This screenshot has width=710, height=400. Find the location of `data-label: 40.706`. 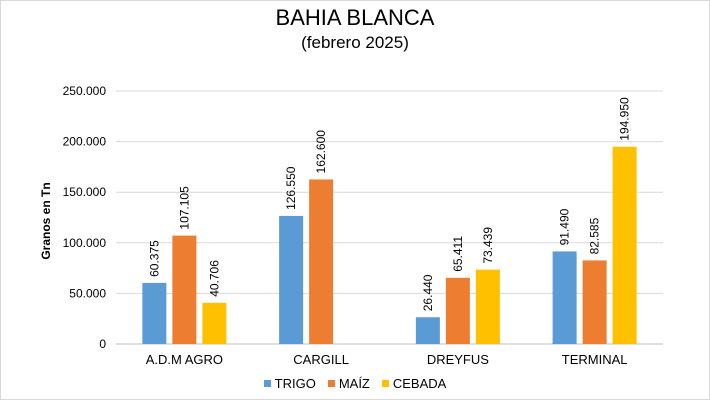

data-label: 40.706 is located at coordinates (214, 278).